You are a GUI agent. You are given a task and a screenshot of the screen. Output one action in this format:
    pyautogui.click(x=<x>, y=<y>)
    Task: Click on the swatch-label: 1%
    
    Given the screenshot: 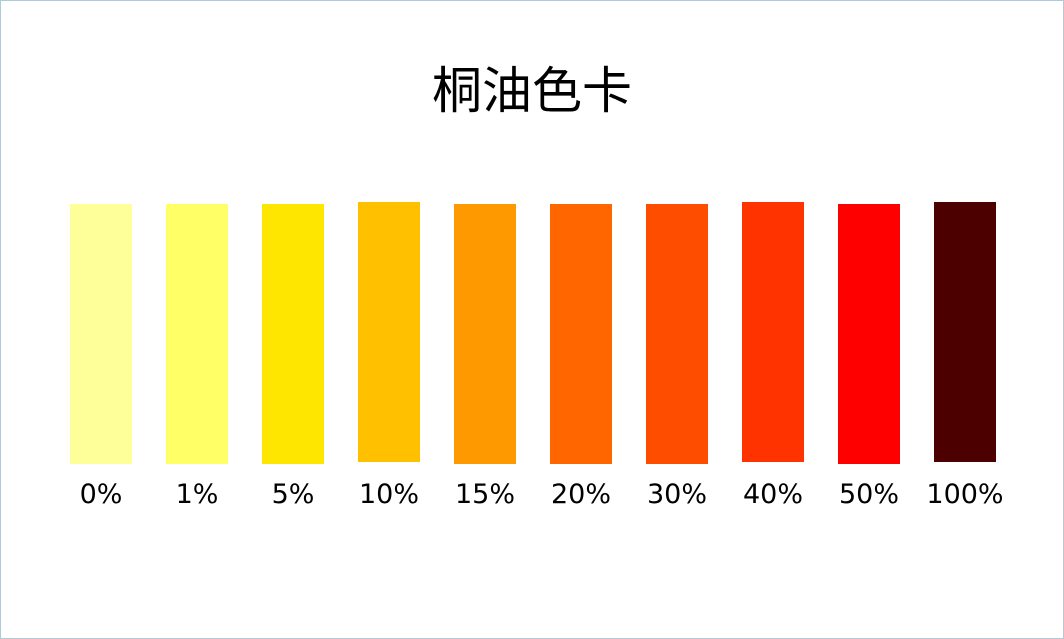 What is the action you would take?
    pyautogui.click(x=197, y=494)
    